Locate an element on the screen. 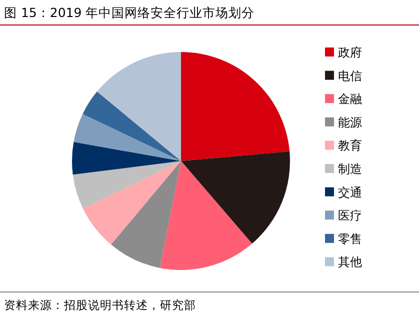 The height and width of the screenshot is (329, 419). text: 资料来源：招股说明书转述，研究部 is located at coordinates (100, 305).